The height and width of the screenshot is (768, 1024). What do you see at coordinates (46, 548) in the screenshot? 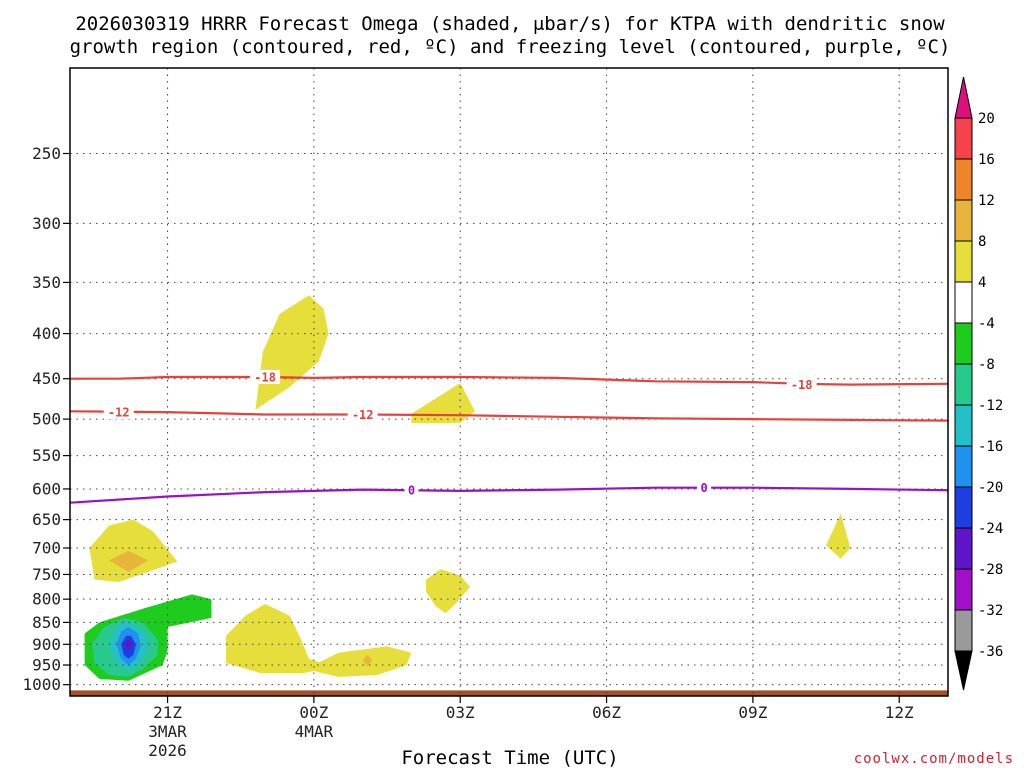
I see `y-tick-label-700: 700` at bounding box center [46, 548].